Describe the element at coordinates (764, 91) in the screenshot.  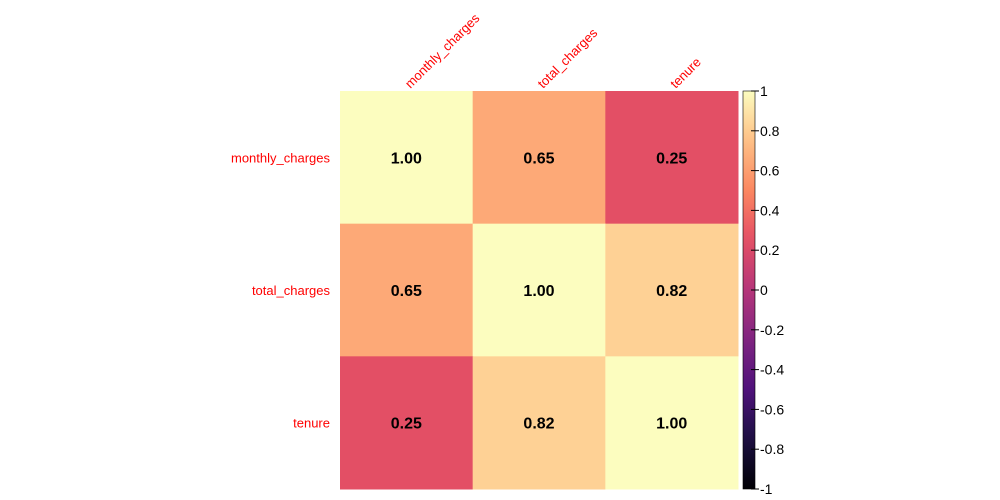
I see `colorbar-tick-label: 1` at that location.